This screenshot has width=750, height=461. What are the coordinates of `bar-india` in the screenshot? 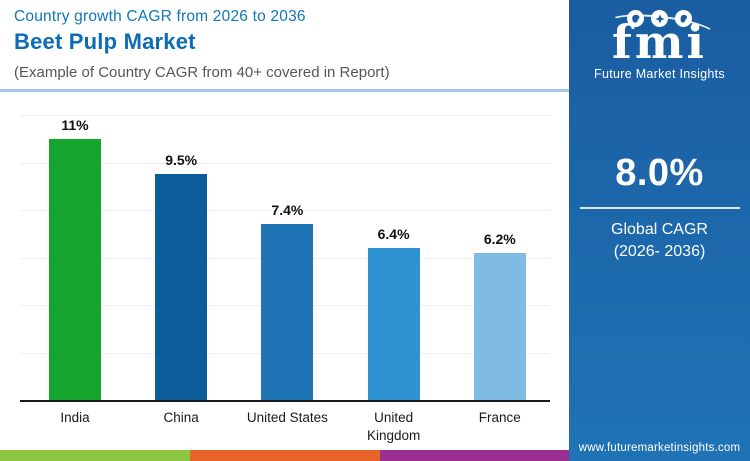 It's located at (75, 269).